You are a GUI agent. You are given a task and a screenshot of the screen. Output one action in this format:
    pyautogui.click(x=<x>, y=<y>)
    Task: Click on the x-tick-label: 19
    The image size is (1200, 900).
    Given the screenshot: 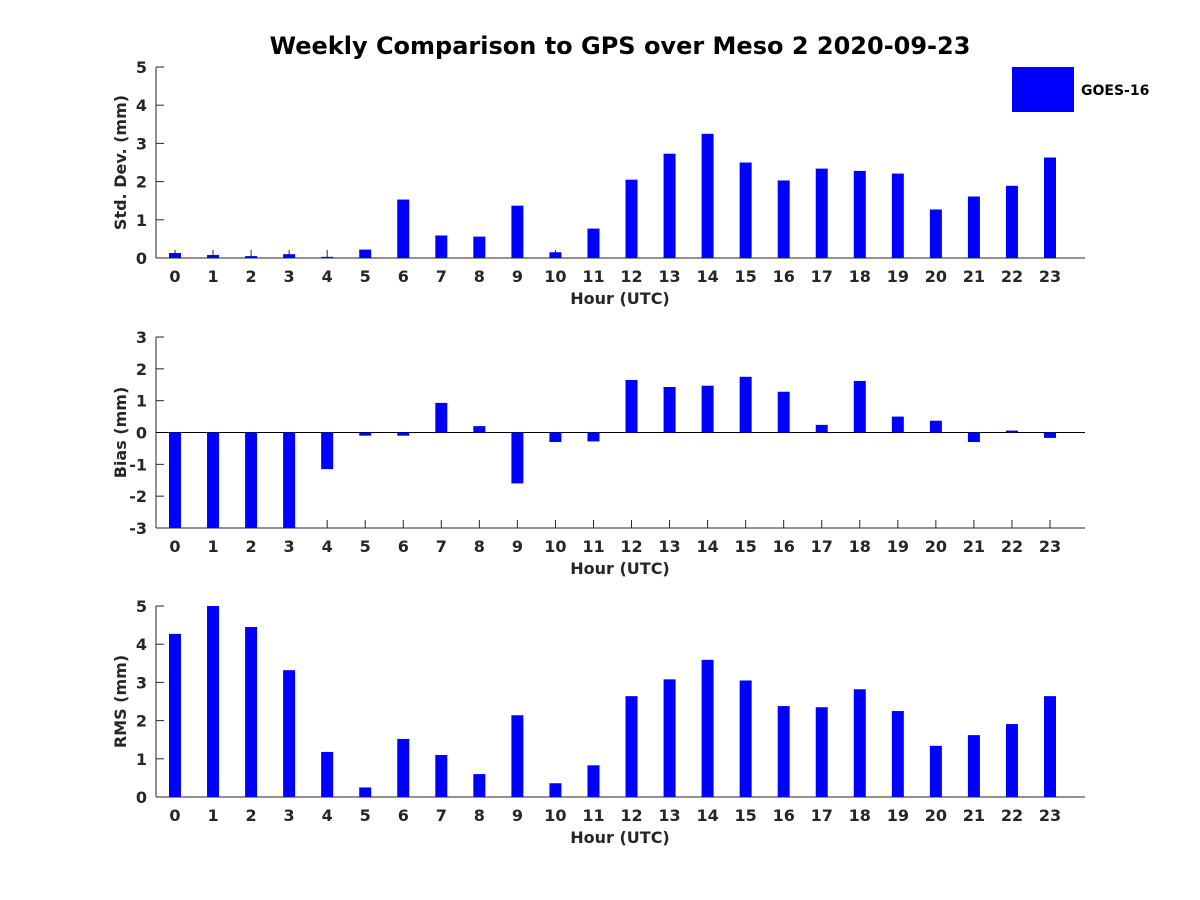 What is the action you would take?
    pyautogui.click(x=898, y=546)
    